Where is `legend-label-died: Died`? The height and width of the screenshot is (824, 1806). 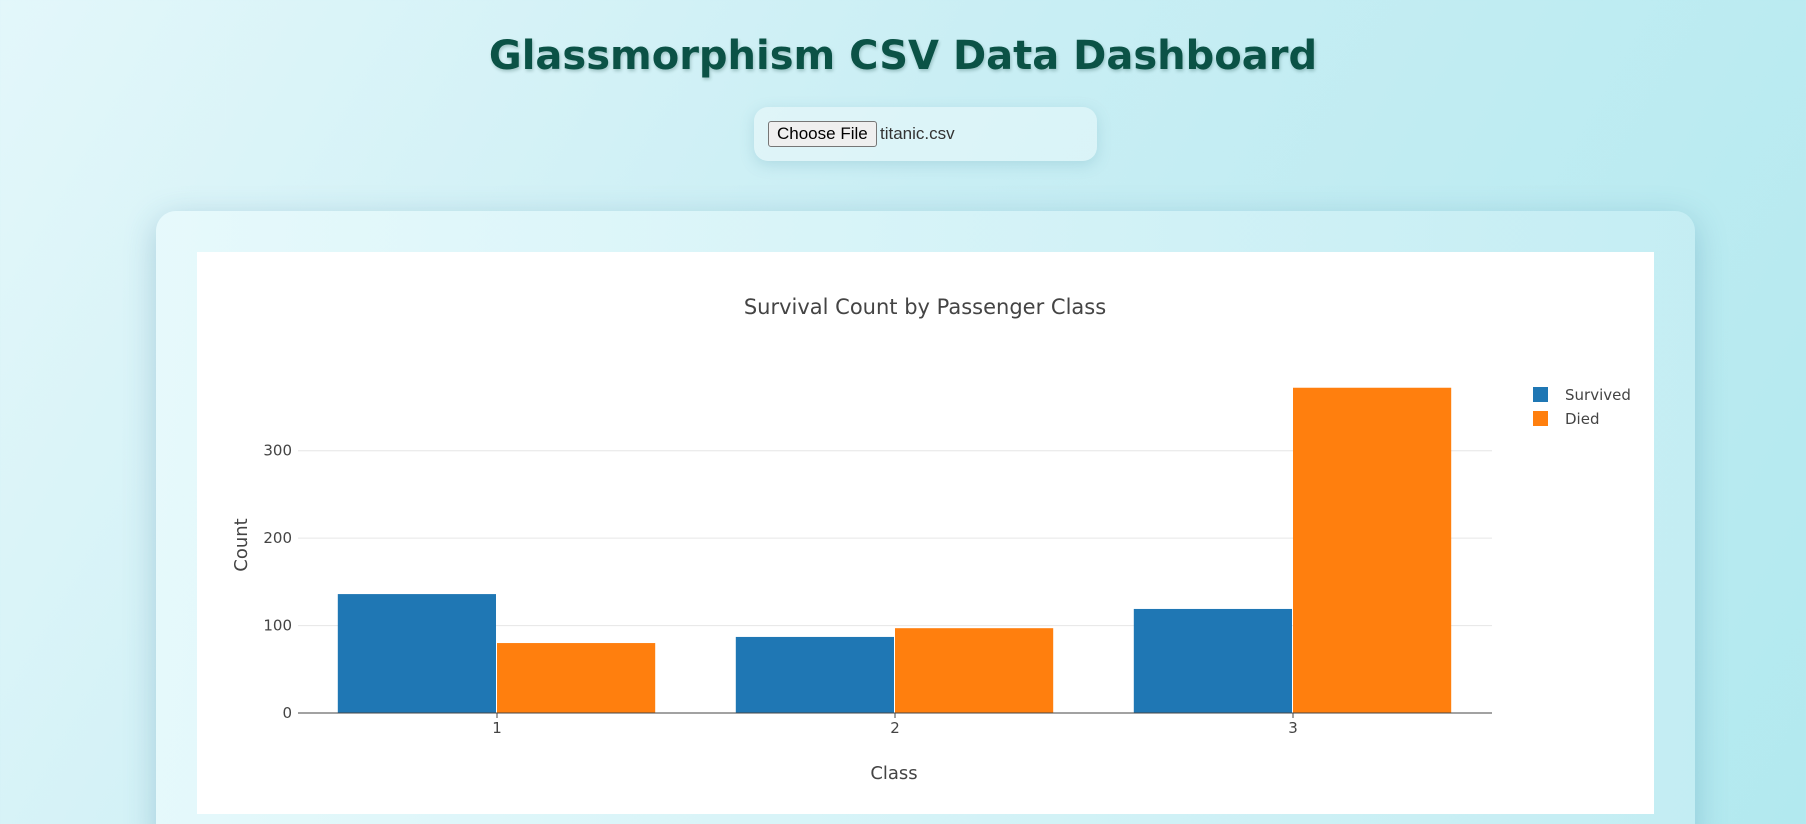 legend-label-died: Died is located at coordinates (1582, 419).